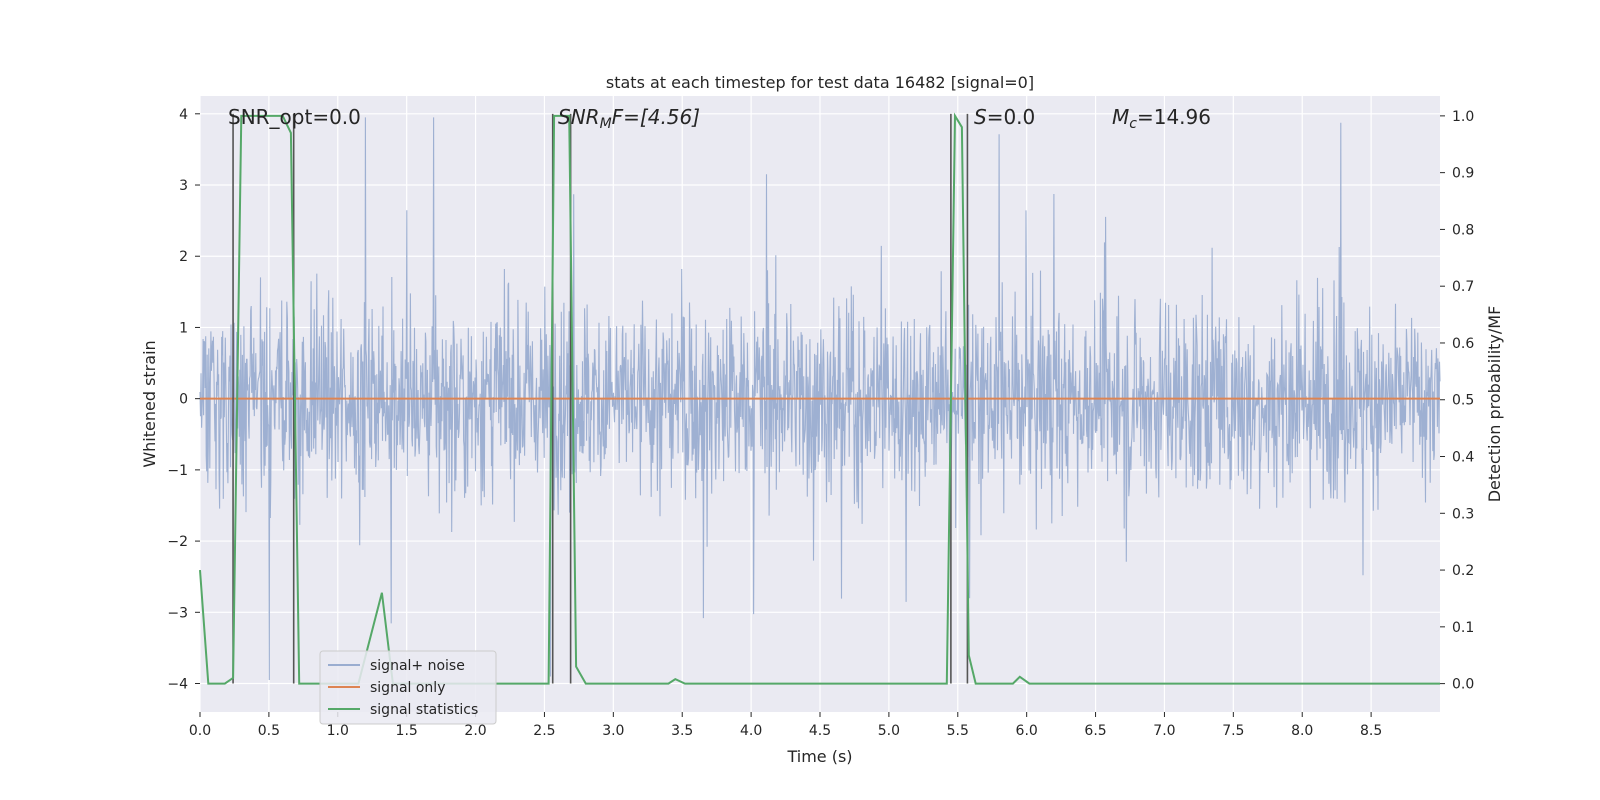 This screenshot has width=1600, height=800. Describe the element at coordinates (338, 731) in the screenshot. I see `x-tick-label: 1.0` at that location.